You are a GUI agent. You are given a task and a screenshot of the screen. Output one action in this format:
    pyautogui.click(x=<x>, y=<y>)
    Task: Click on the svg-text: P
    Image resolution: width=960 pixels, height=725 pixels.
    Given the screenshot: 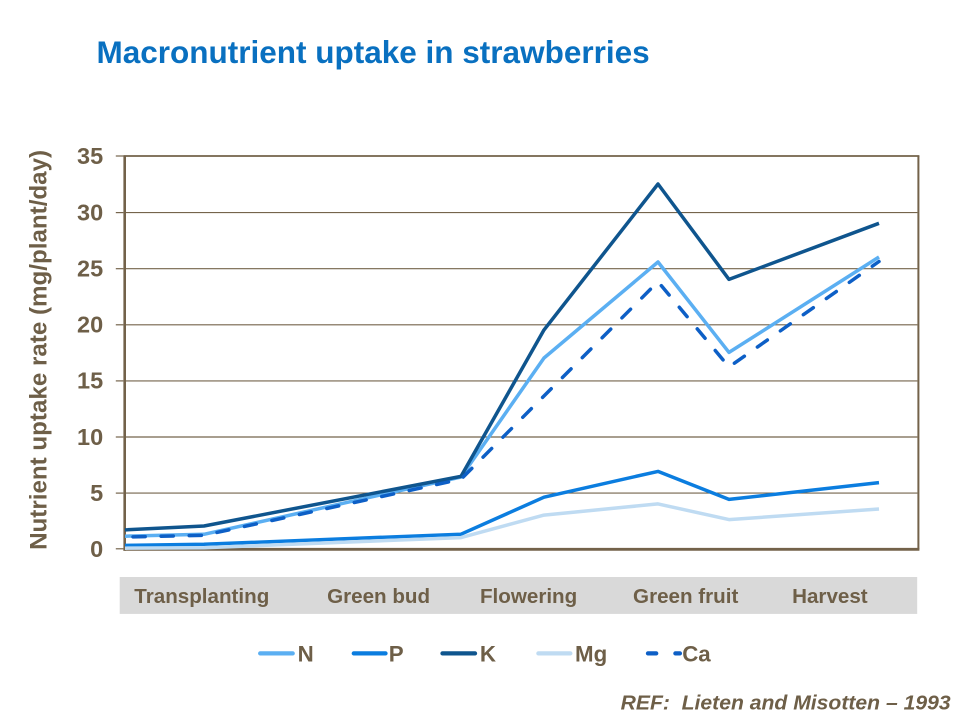 What is the action you would take?
    pyautogui.click(x=396, y=654)
    